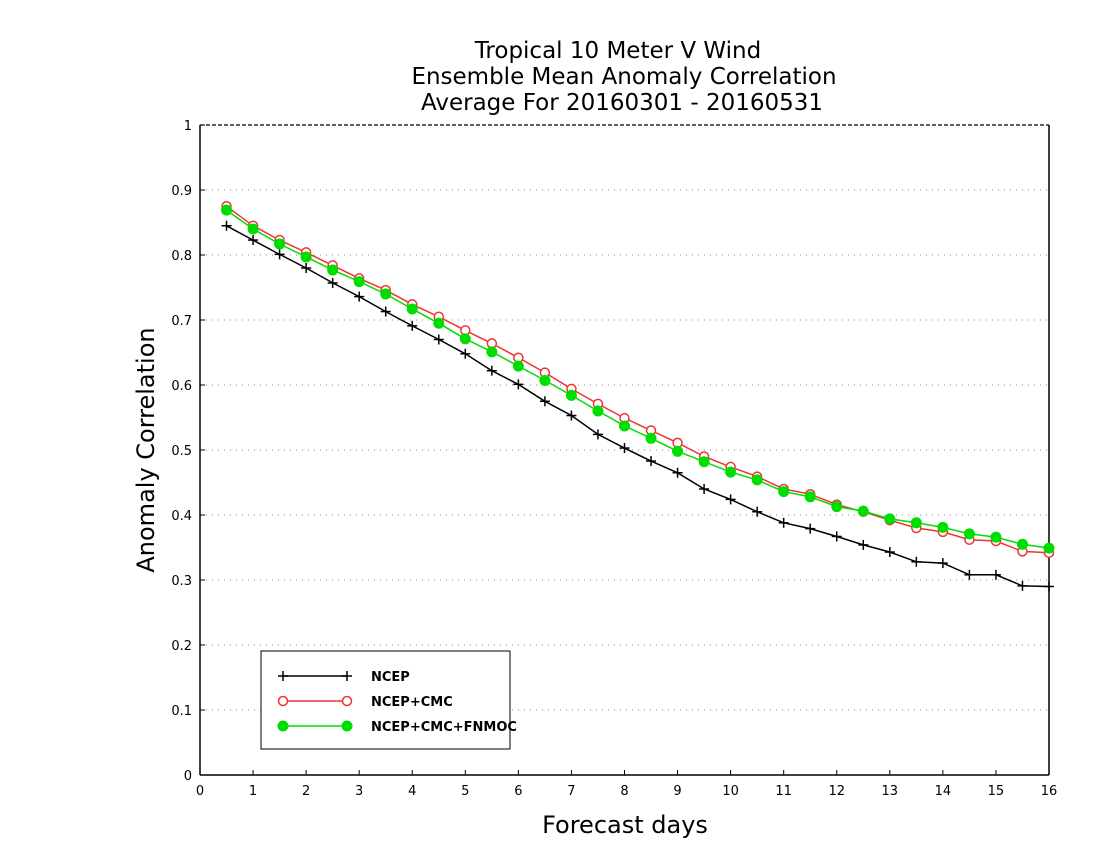 This screenshot has height=850, width=1100. What do you see at coordinates (200, 791) in the screenshot?
I see `x-tick-label-0: 0` at bounding box center [200, 791].